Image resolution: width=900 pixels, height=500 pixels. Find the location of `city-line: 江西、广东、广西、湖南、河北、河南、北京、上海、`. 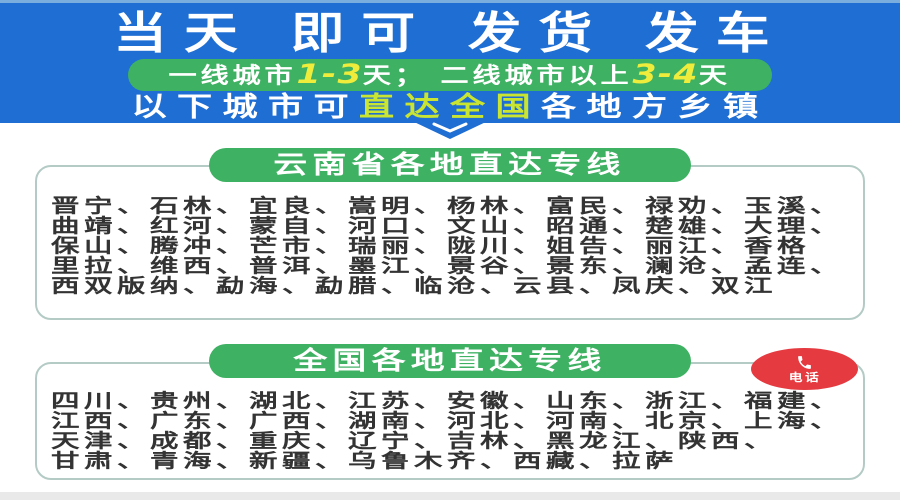

city-line: 江西、广东、广西、湖南、河北、河南、北京、上海、 is located at coordinates (447, 421).